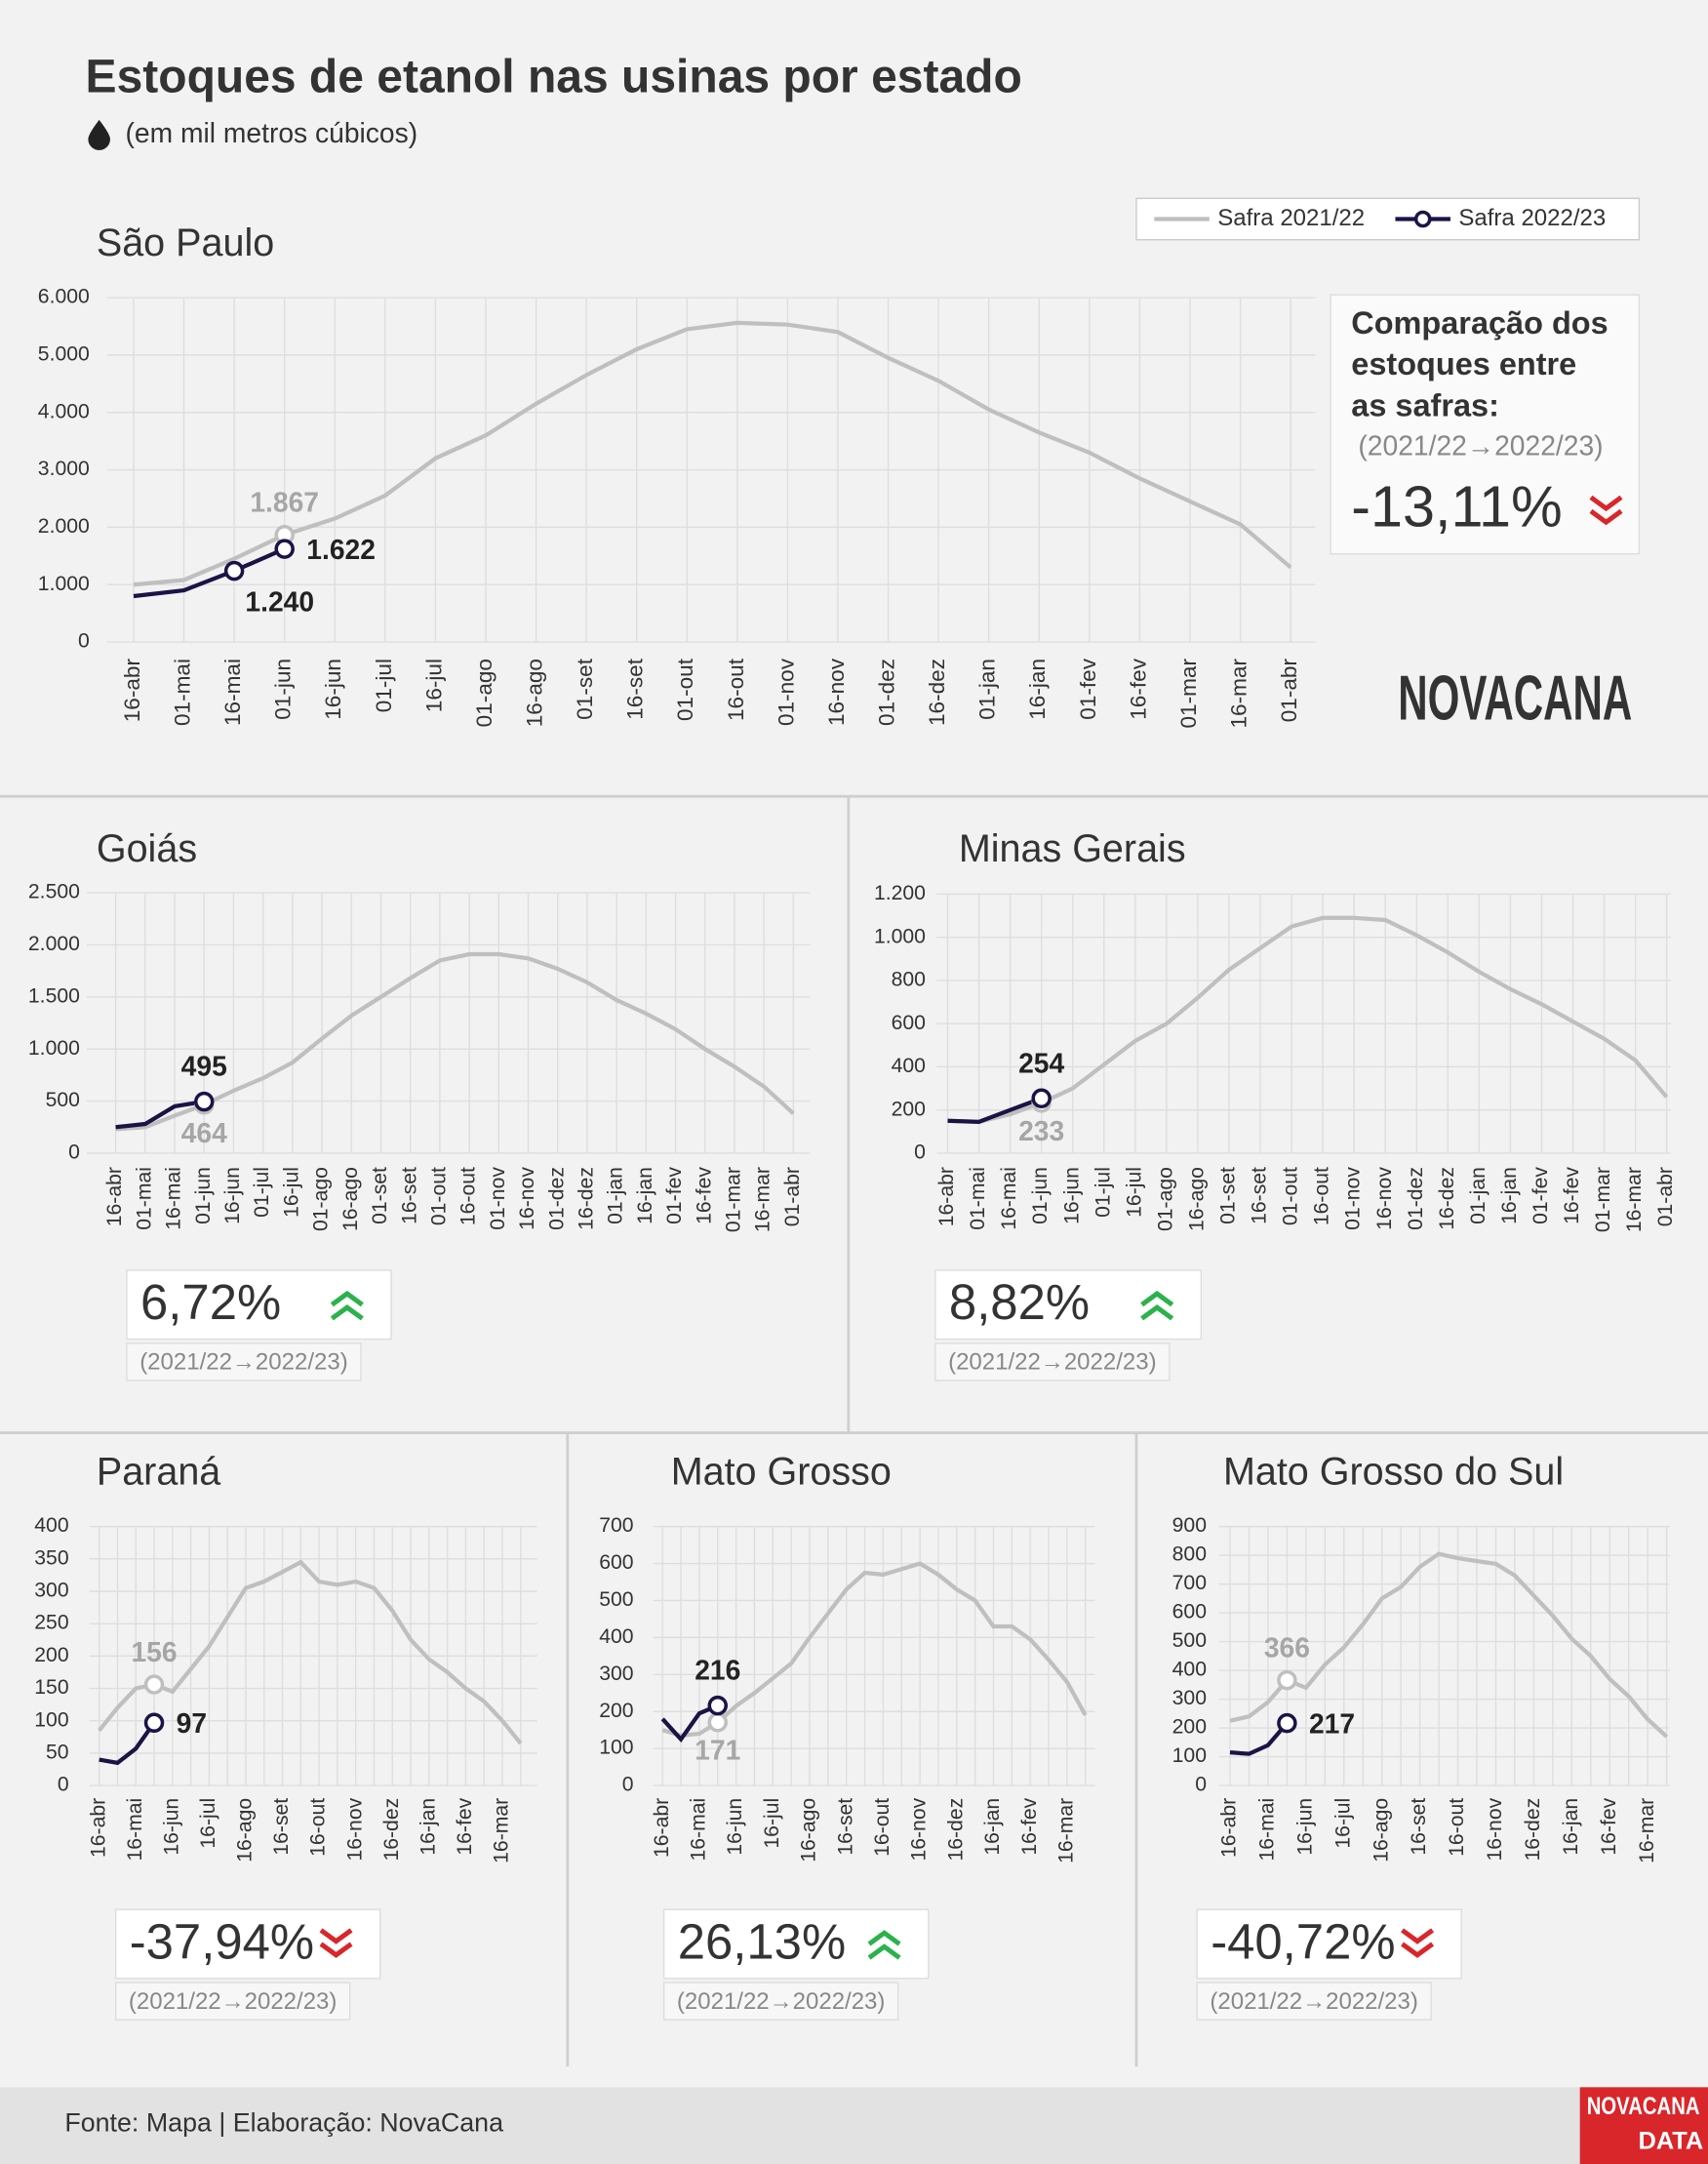 This screenshot has width=1708, height=2164. Describe the element at coordinates (54, 995) in the screenshot. I see `y-tick-label: 1.500` at that location.